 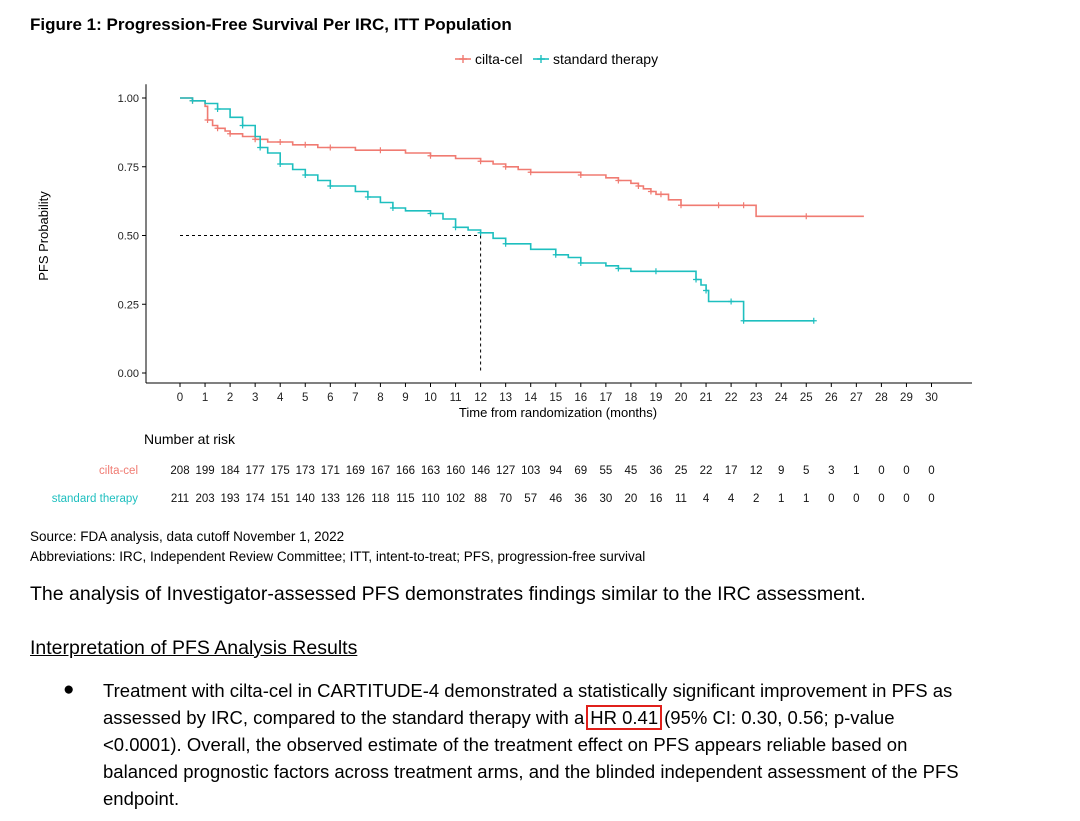 I want to click on x-tick-label: 11, so click(x=456, y=398).